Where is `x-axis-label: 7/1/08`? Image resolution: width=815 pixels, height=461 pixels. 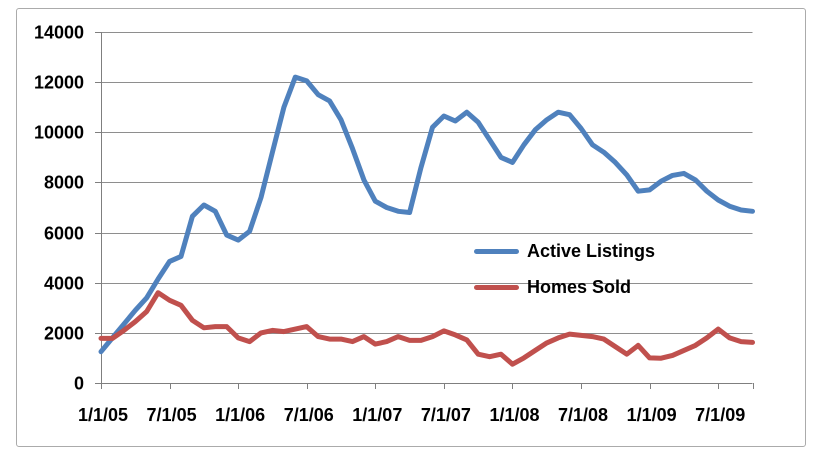 x-axis-label: 7/1/08 is located at coordinates (583, 415).